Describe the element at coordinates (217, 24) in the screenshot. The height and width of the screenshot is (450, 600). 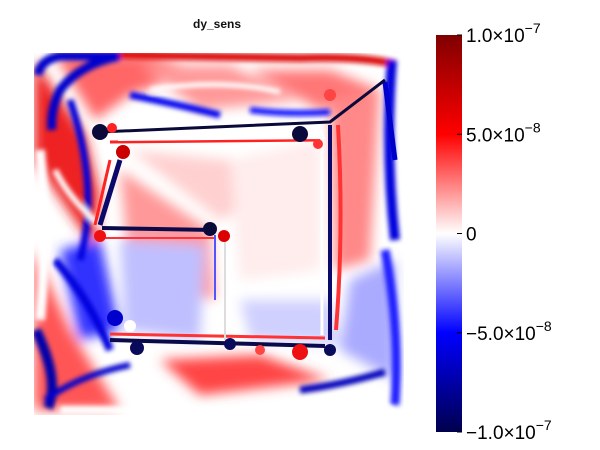
I see `chart-title: dy_sens` at that location.